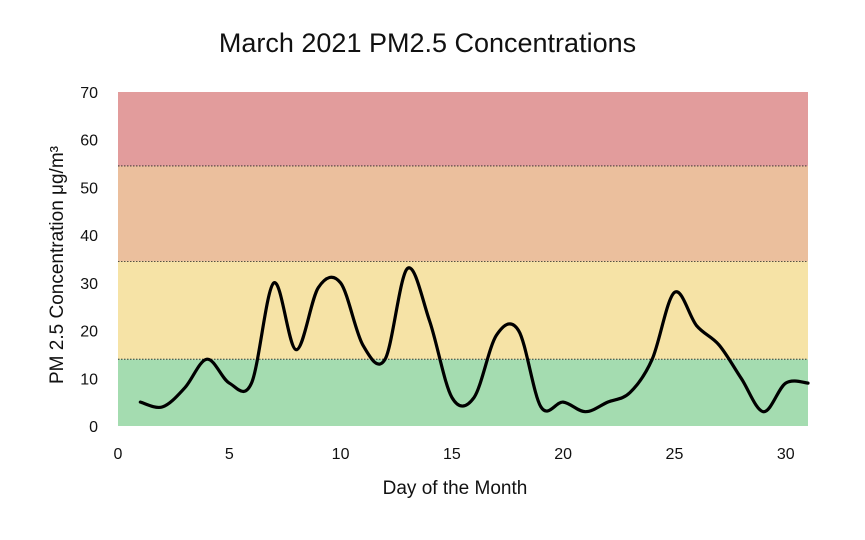  Describe the element at coordinates (427, 43) in the screenshot. I see `chart-title: March 2021 PM2.5 Concentrations` at that location.